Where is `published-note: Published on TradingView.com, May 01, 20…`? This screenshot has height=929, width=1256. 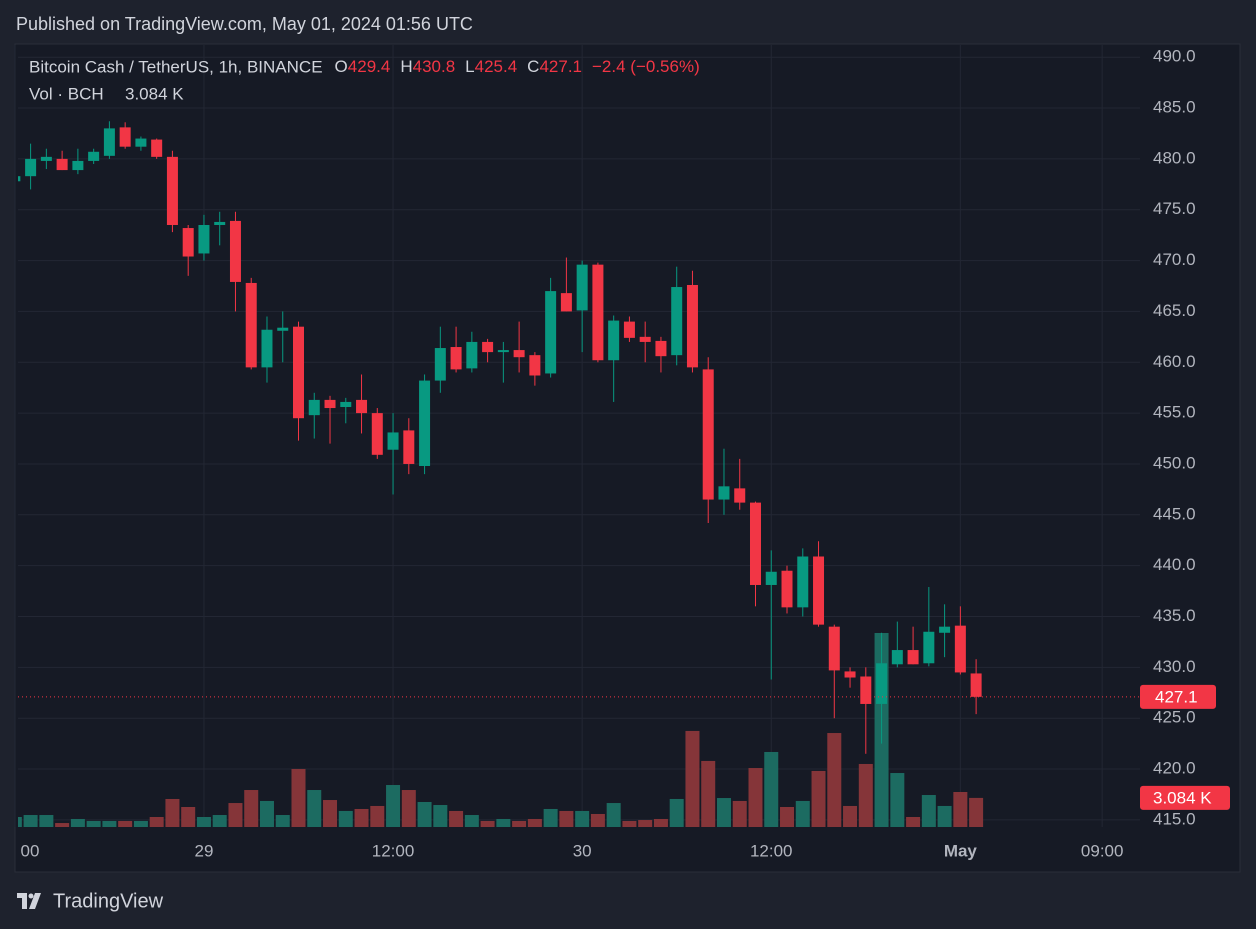 published-note: Published on TradingView.com, May 01, 20… is located at coordinates (244, 24).